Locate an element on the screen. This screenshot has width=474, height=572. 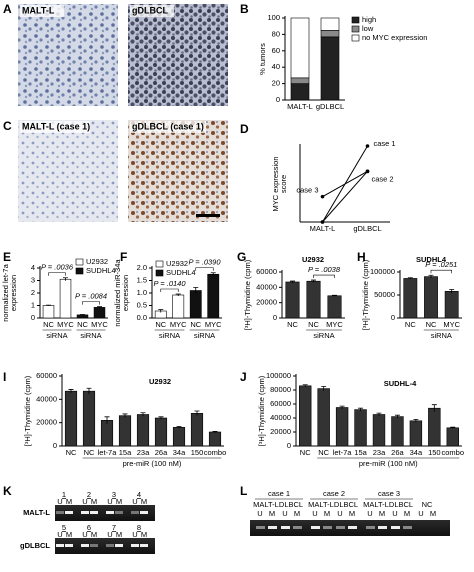
annotation: P = .0084 is located at coordinates (91, 296).